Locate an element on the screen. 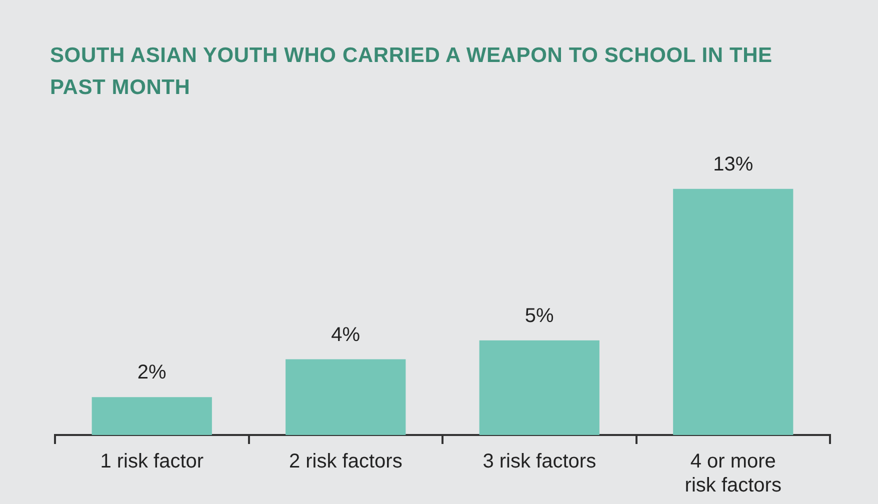  x-tick-label: 4 or more risk factors is located at coordinates (733, 473).